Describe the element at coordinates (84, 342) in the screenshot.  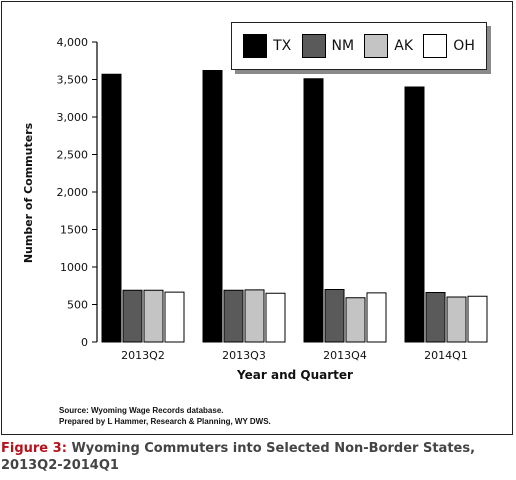
I see `y-tick-label: 0` at that location.